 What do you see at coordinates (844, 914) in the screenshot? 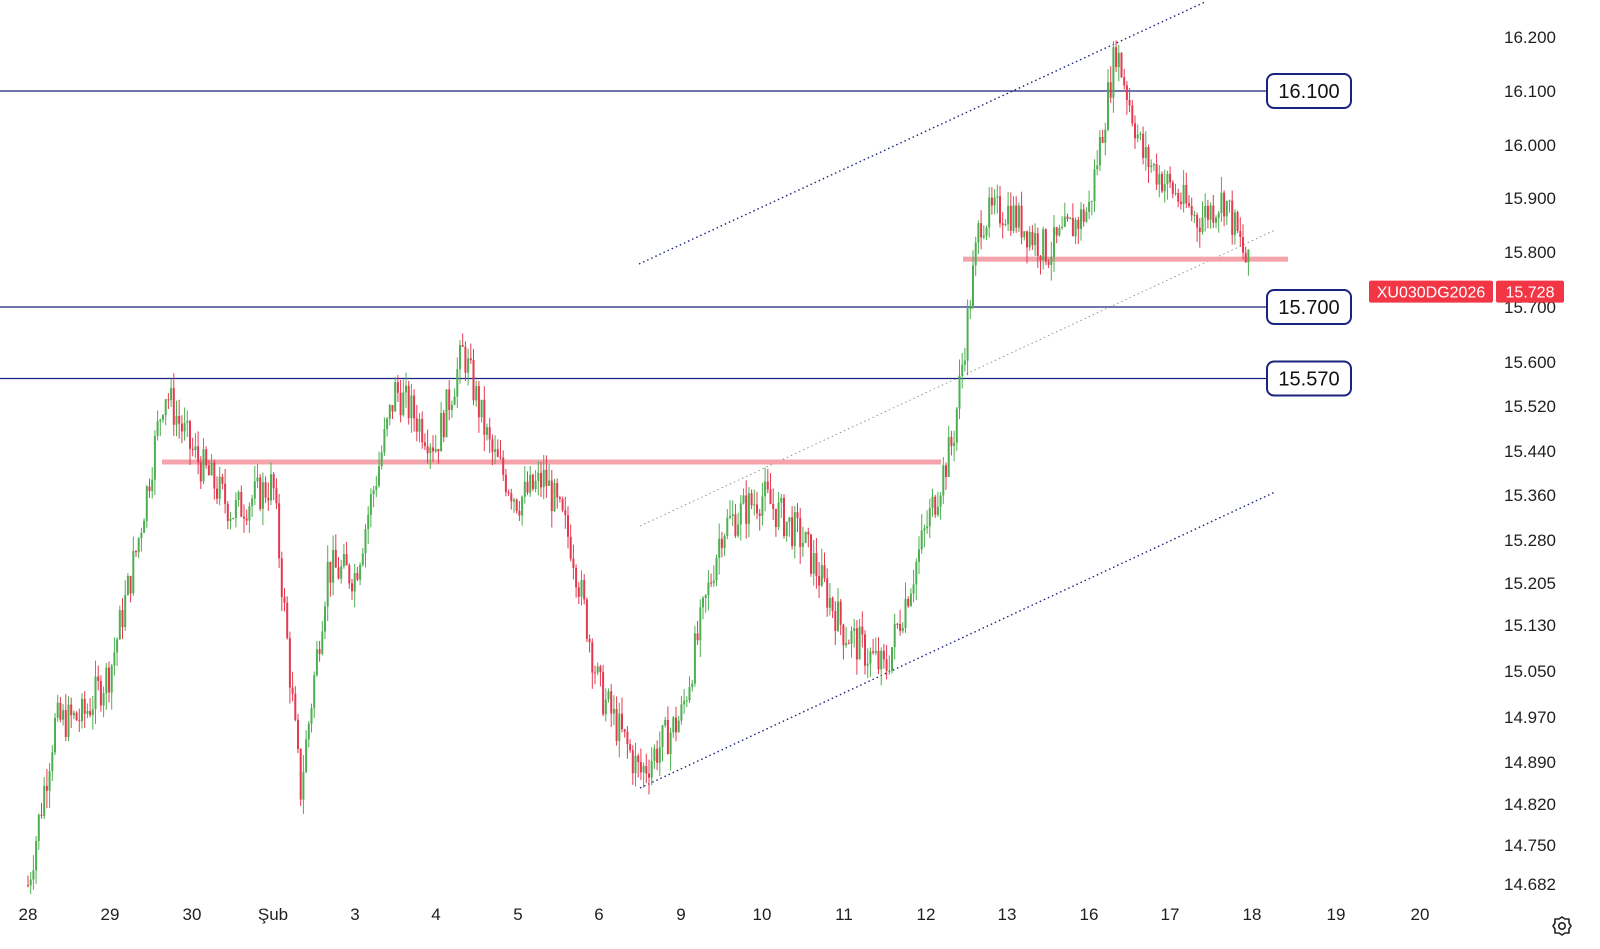
I see `x-tick-label: 11` at bounding box center [844, 914].